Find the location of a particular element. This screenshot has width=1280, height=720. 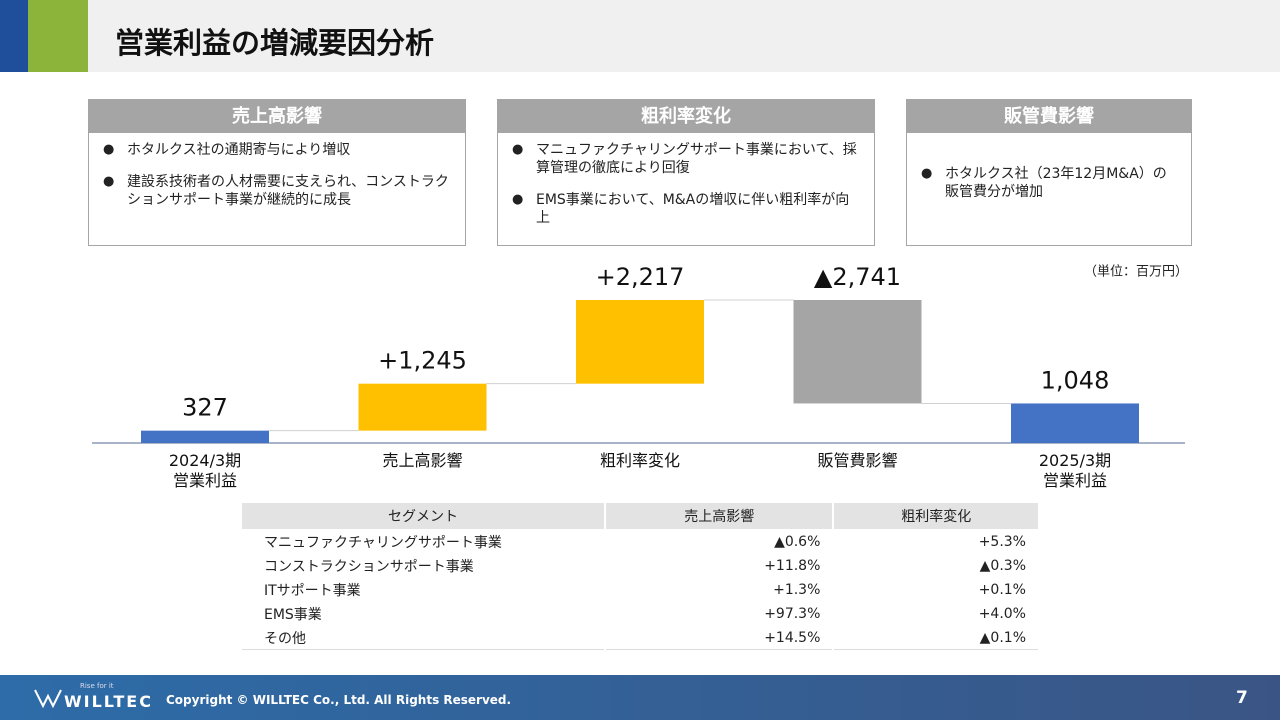

header-row: セグメント 売上高影響 粗利率変化 is located at coordinates (640, 516).